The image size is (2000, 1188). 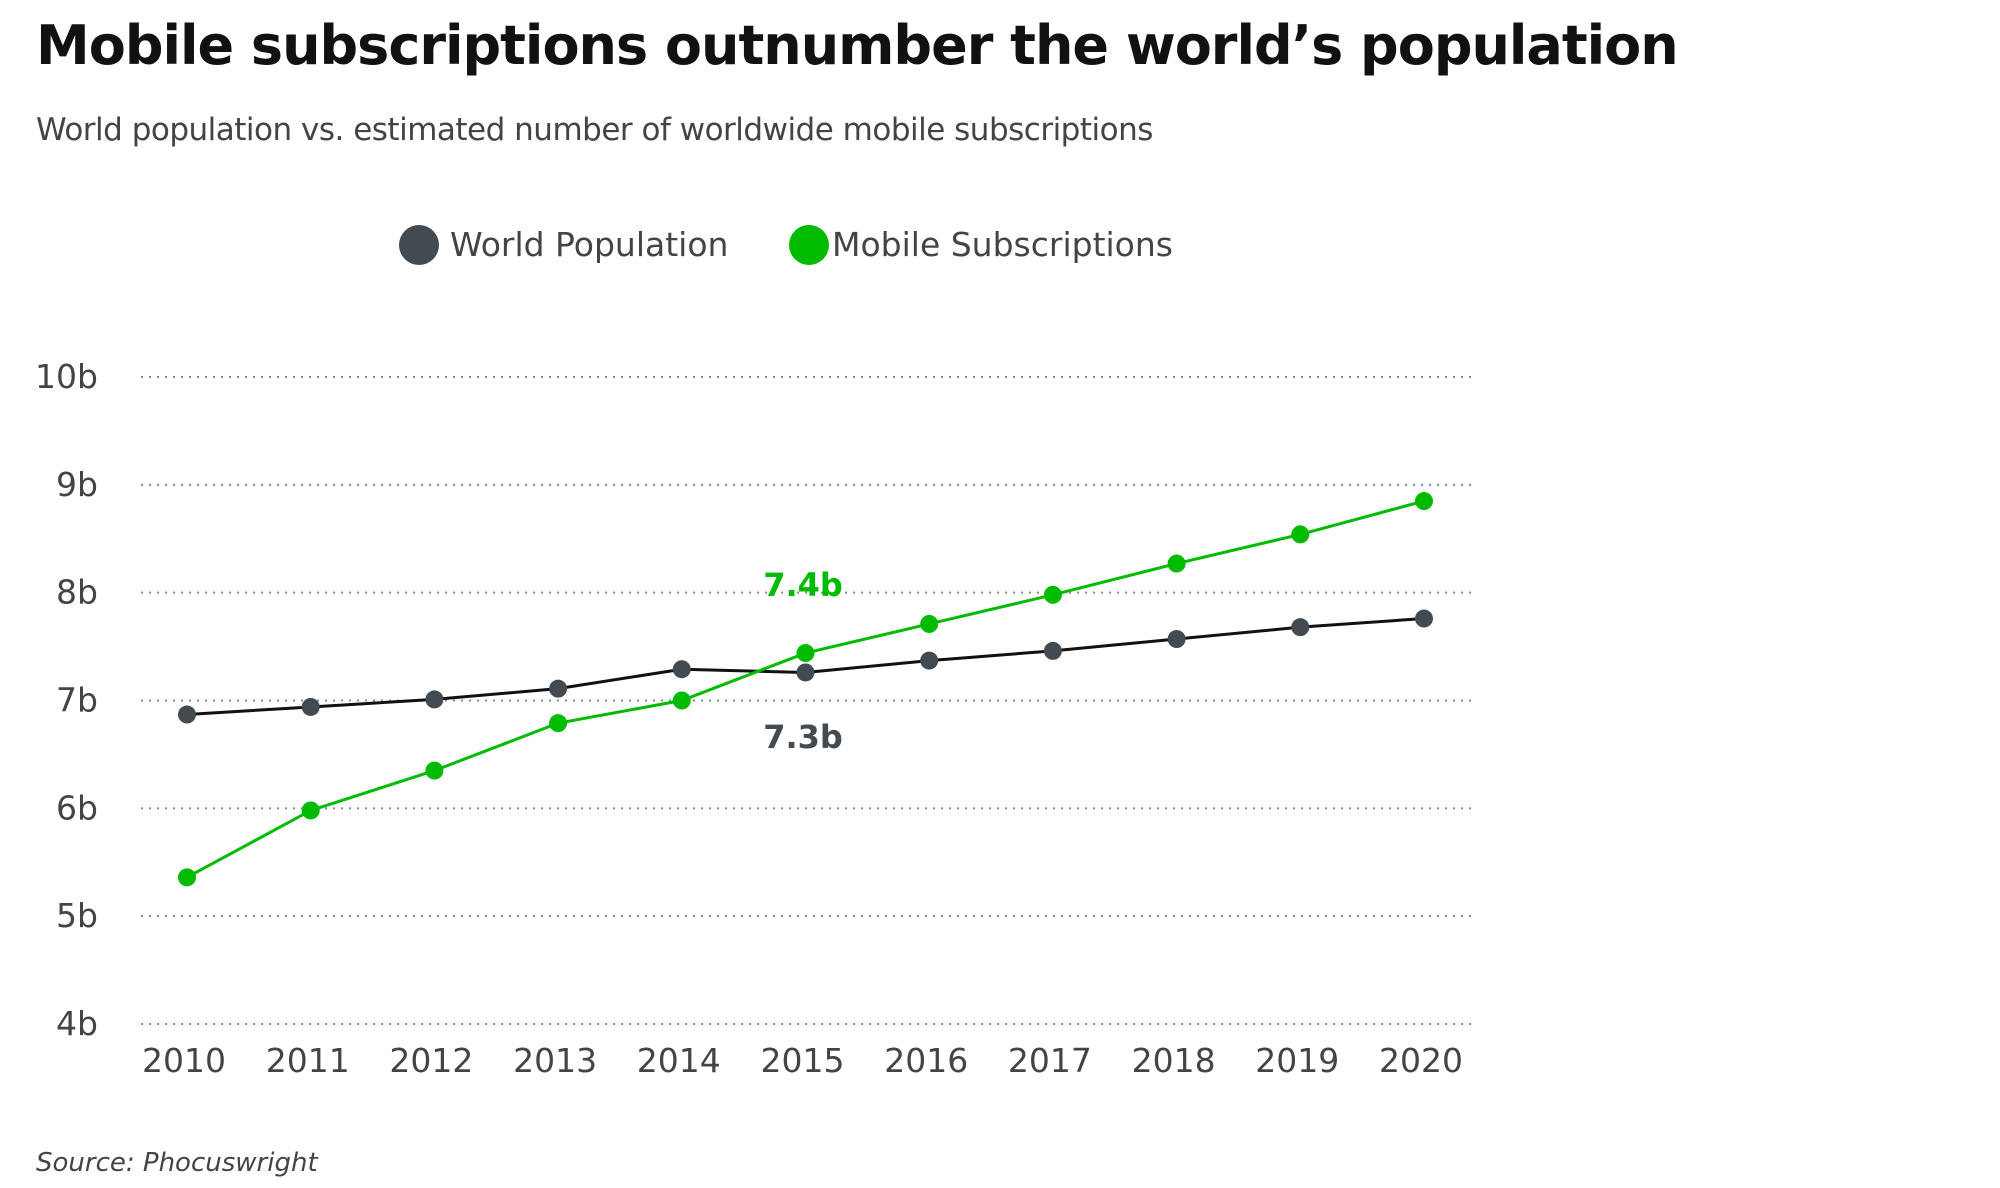 What do you see at coordinates (184, 1060) in the screenshot?
I see `x-tick-label: 2010` at bounding box center [184, 1060].